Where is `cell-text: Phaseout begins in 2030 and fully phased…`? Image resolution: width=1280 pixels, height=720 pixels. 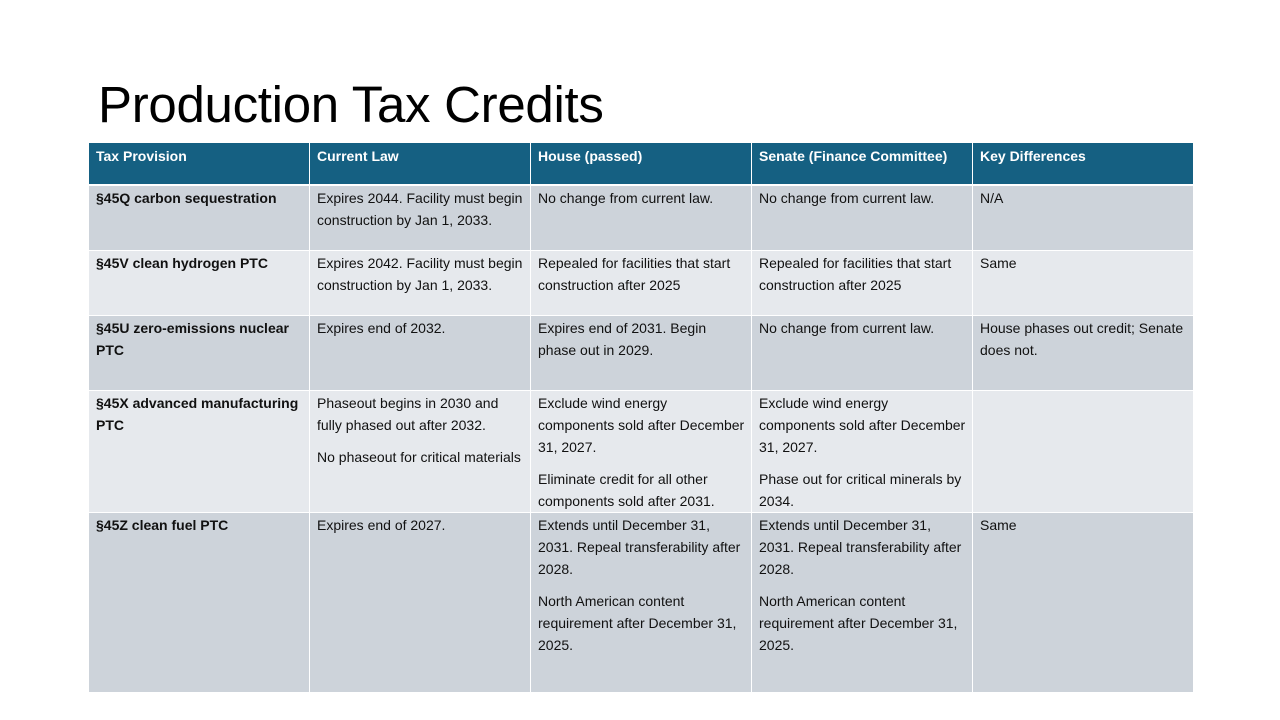 cell-text: Phaseout begins in 2030 and fully phased… is located at coordinates (408, 414).